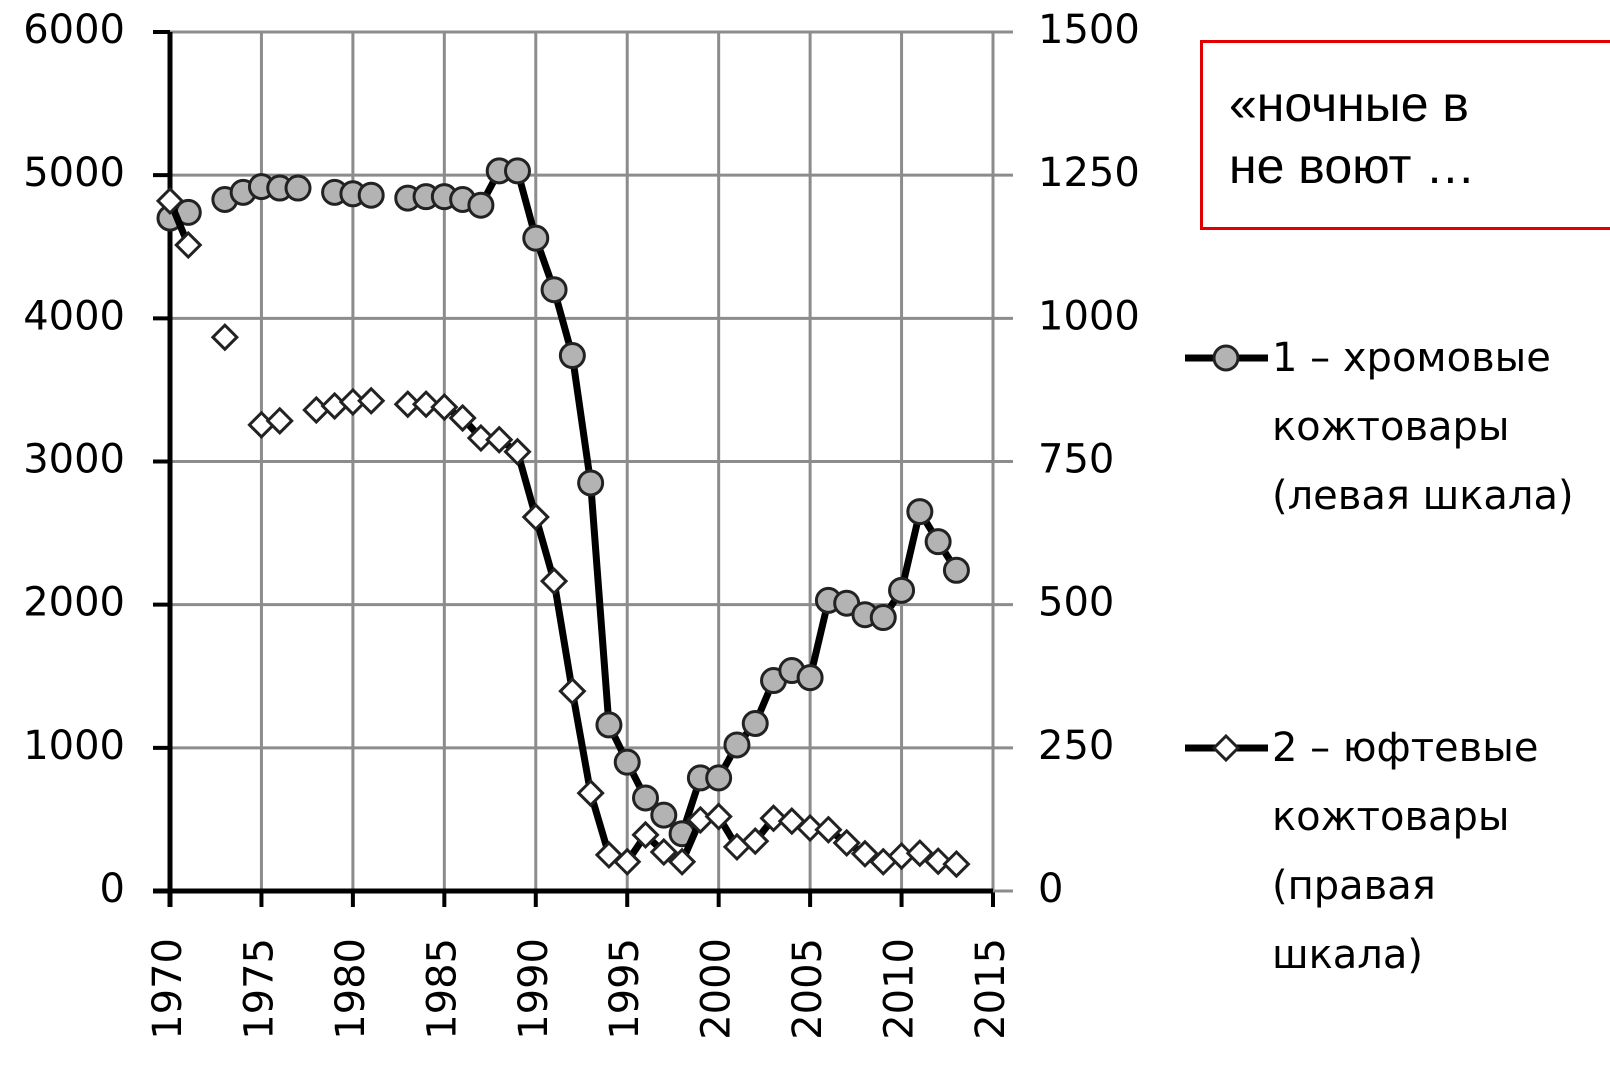 This screenshot has width=1610, height=1082. Describe the element at coordinates (74, 460) in the screenshot. I see `y-tick-label: 3000` at that location.